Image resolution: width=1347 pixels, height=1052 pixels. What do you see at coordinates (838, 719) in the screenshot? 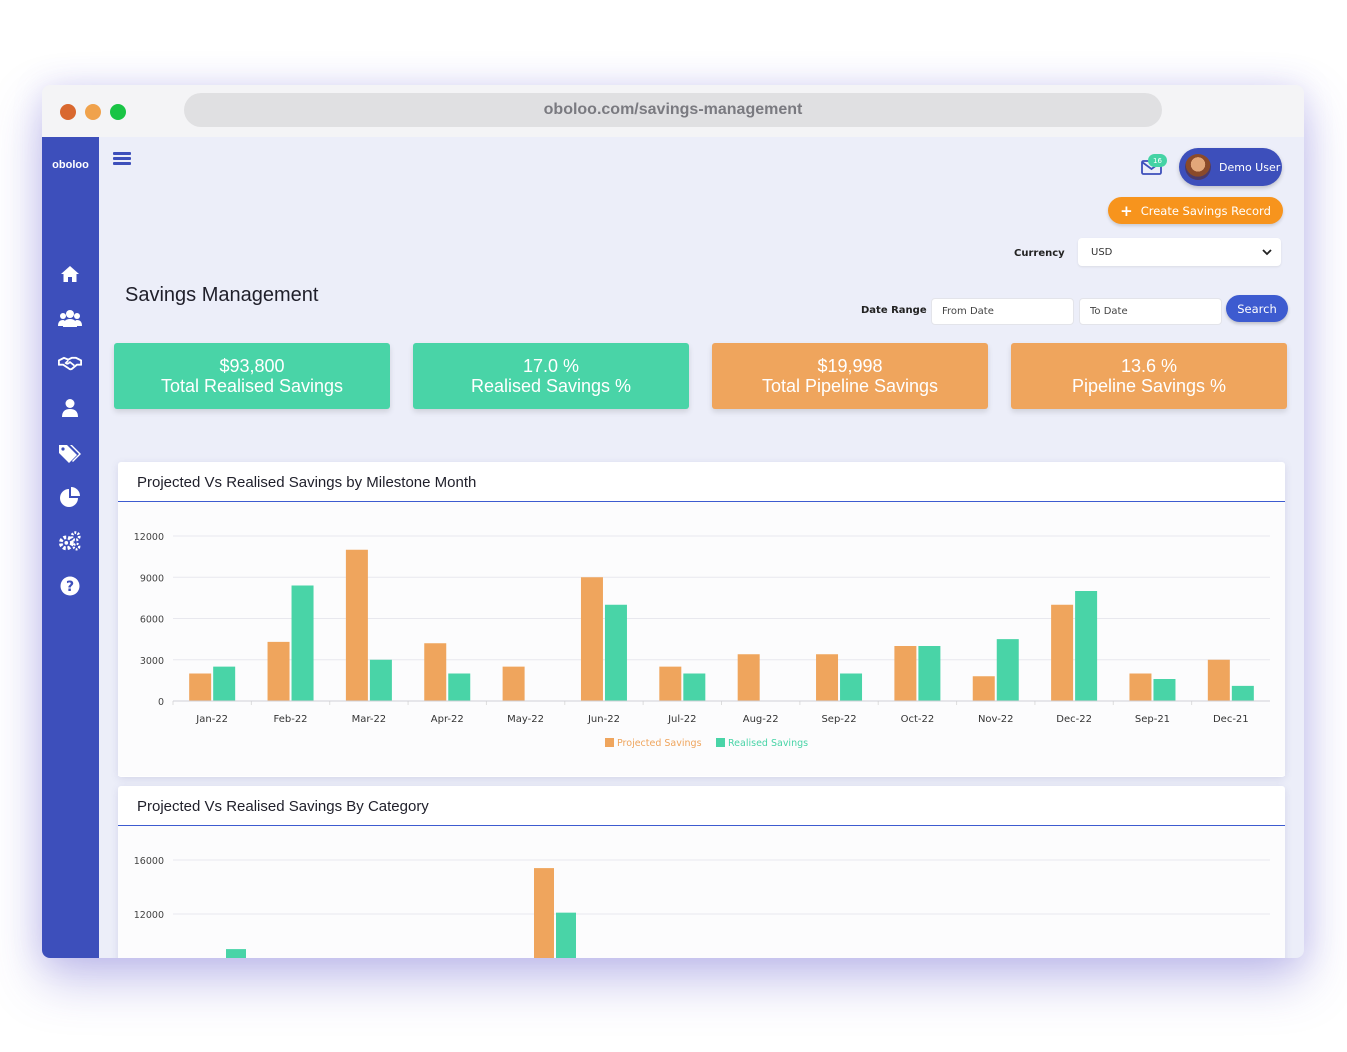
I see `x-tick-label: Sep-22` at bounding box center [838, 719].